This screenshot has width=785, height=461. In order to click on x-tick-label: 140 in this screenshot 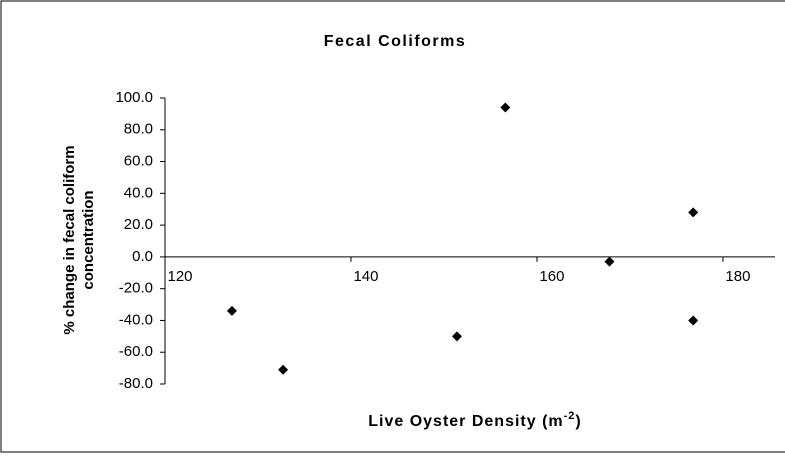, I will do `click(365, 276)`.